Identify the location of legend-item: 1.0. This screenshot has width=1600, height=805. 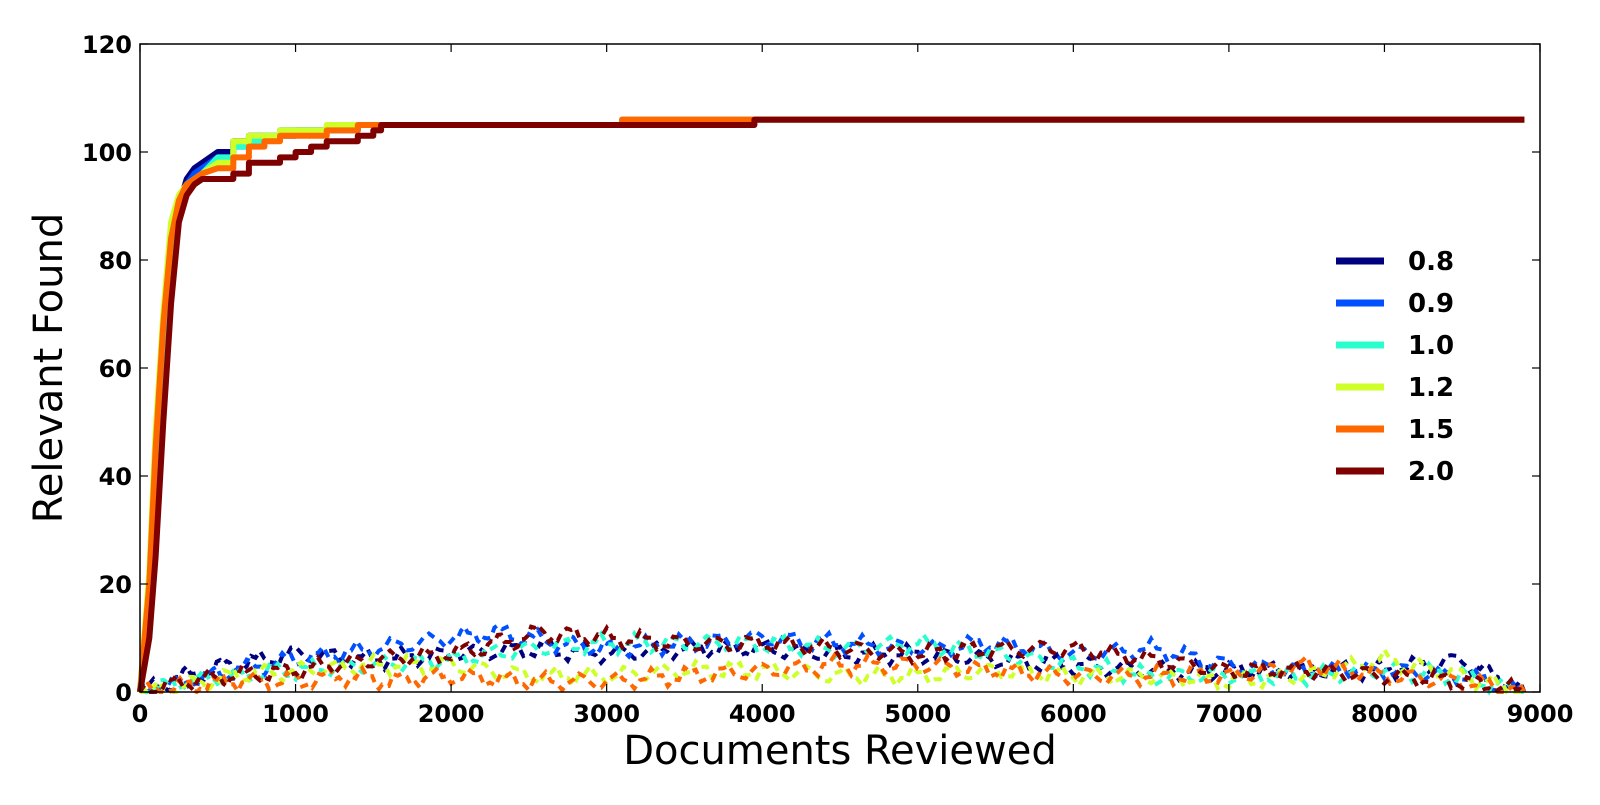
(1395, 346).